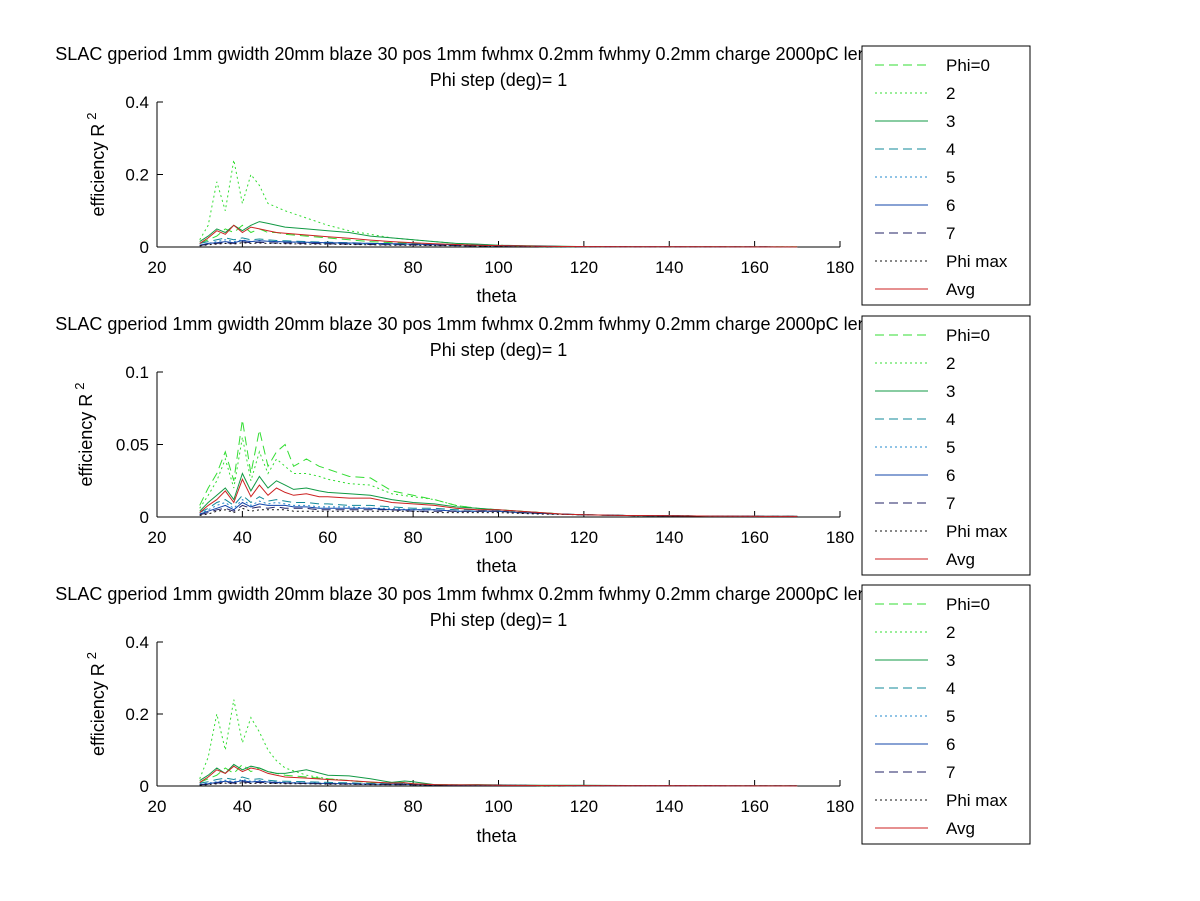  What do you see at coordinates (137, 372) in the screenshot?
I see `y-tick-label: 0.1` at bounding box center [137, 372].